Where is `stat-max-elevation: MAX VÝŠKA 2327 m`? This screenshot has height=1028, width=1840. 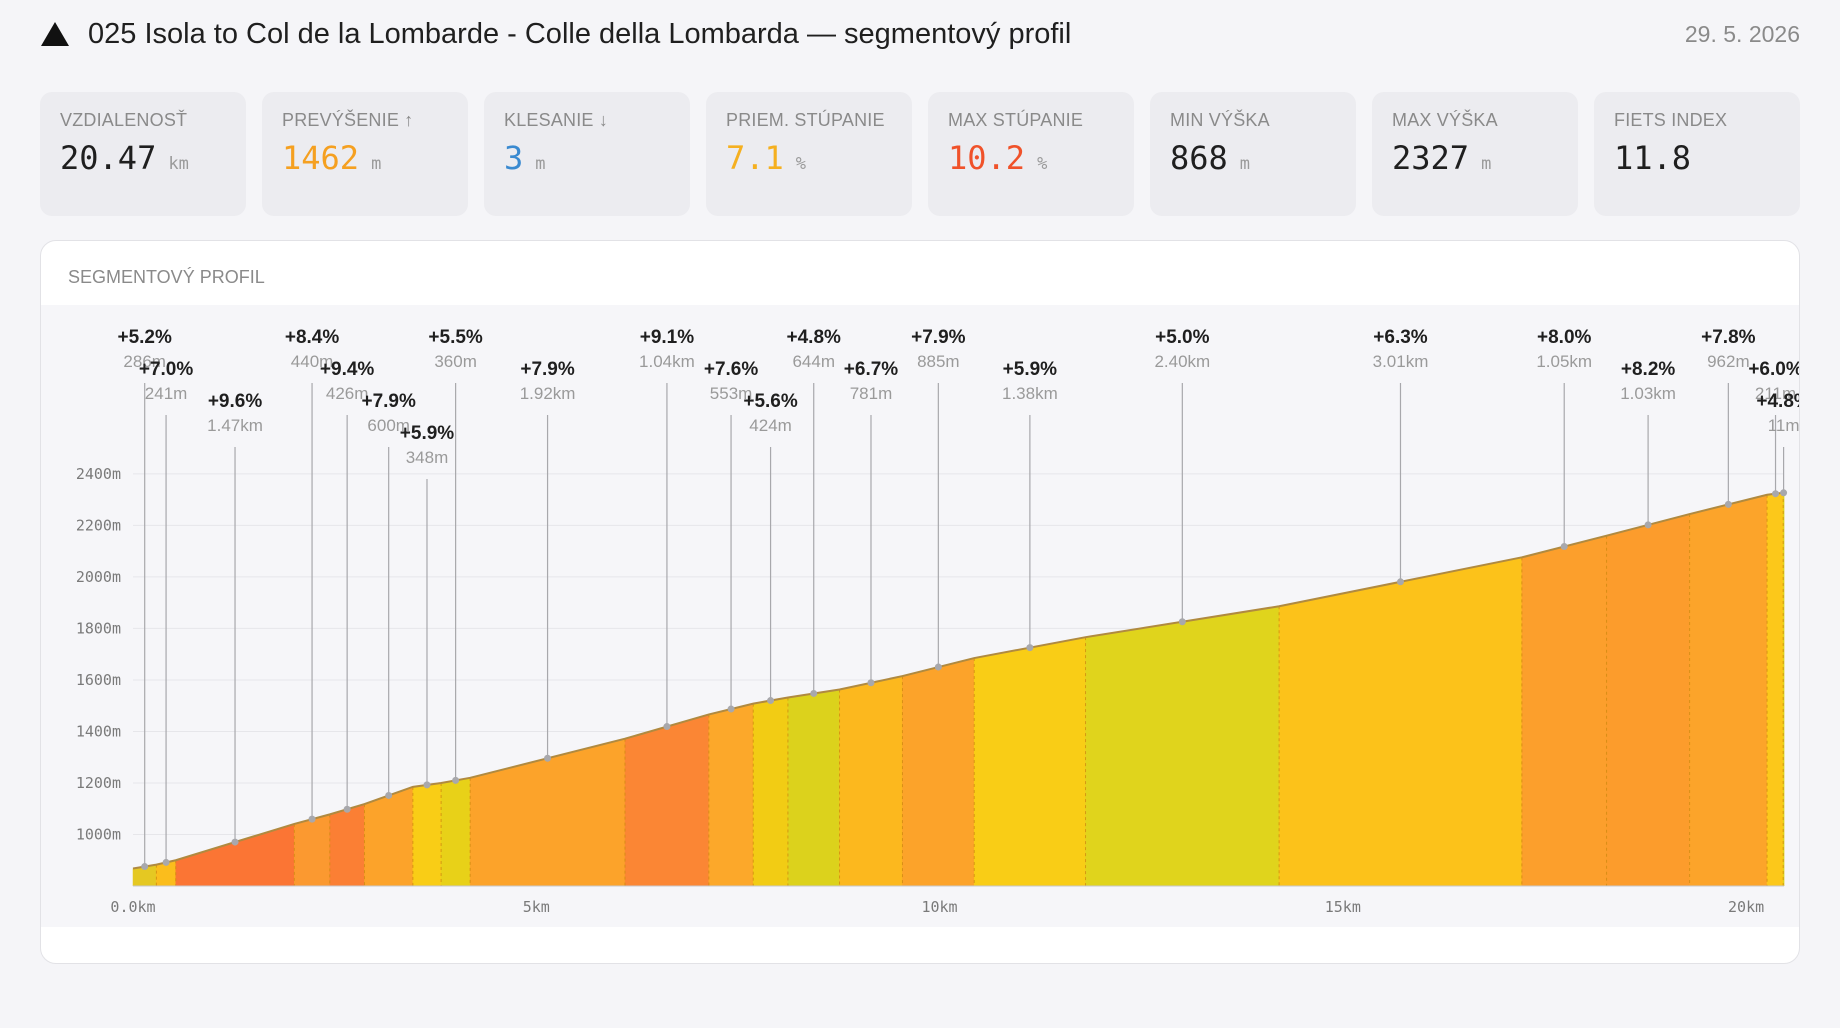 stat-max-elevation: MAX VÝŠKA 2327 m is located at coordinates (1475, 154).